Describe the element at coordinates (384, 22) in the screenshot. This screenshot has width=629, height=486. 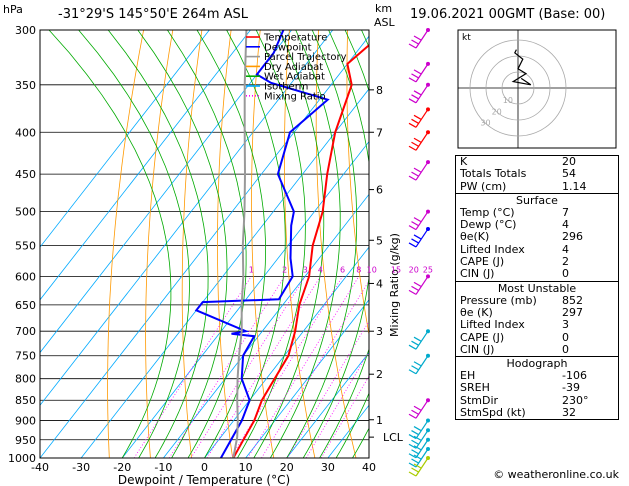
I see `asl-unit-label: ASL` at that location.